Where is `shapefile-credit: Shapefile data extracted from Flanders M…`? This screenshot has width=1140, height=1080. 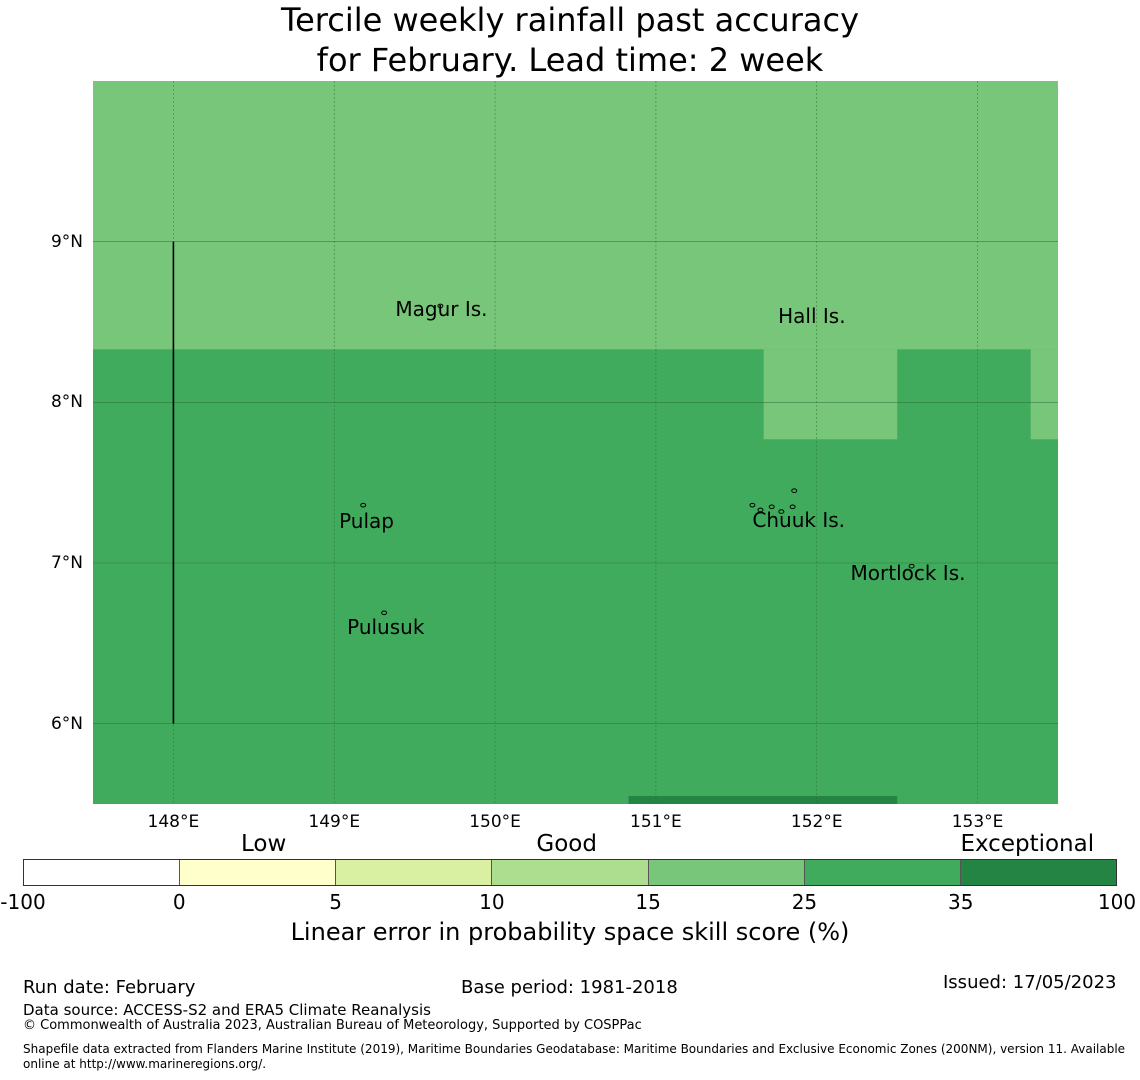
shapefile-credit: Shapefile data extracted from Flanders M… is located at coordinates (574, 1056).